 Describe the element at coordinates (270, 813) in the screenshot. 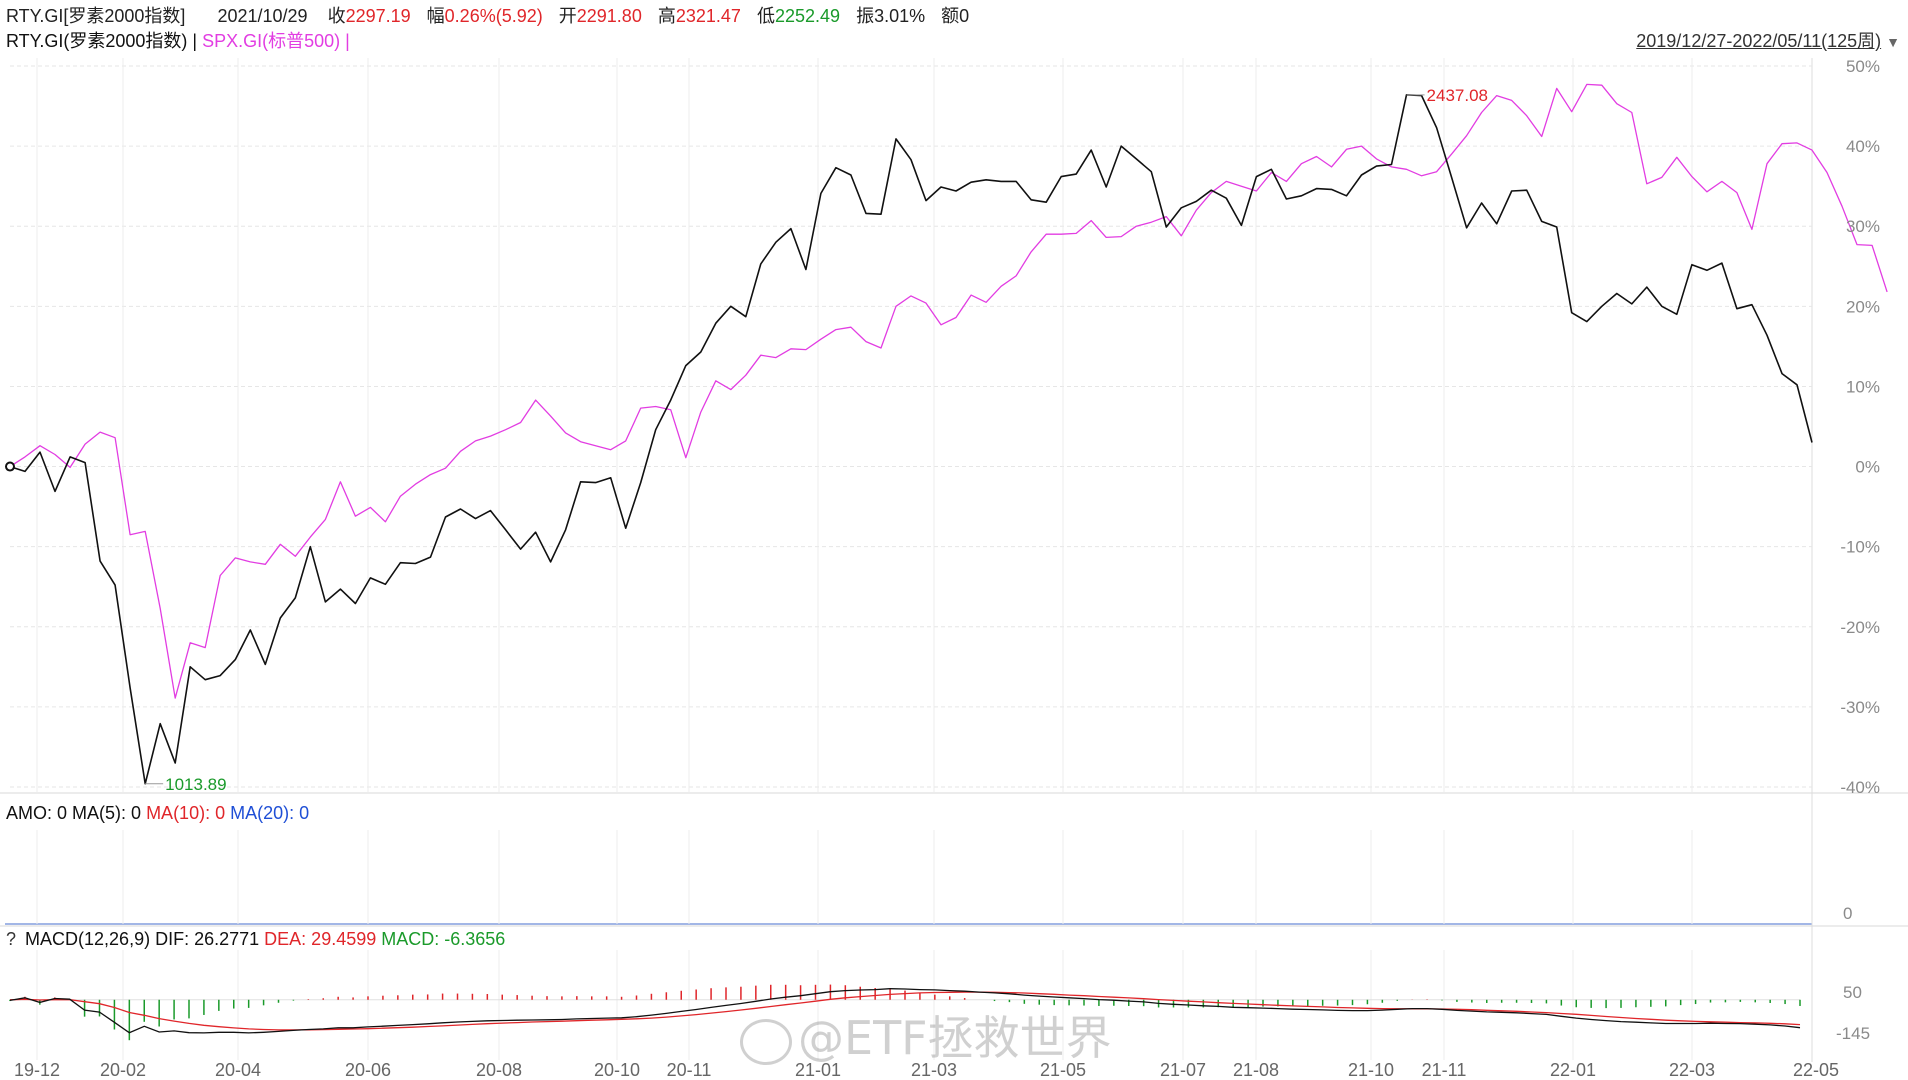

I see `ma20-label: MA(20): 0` at that location.